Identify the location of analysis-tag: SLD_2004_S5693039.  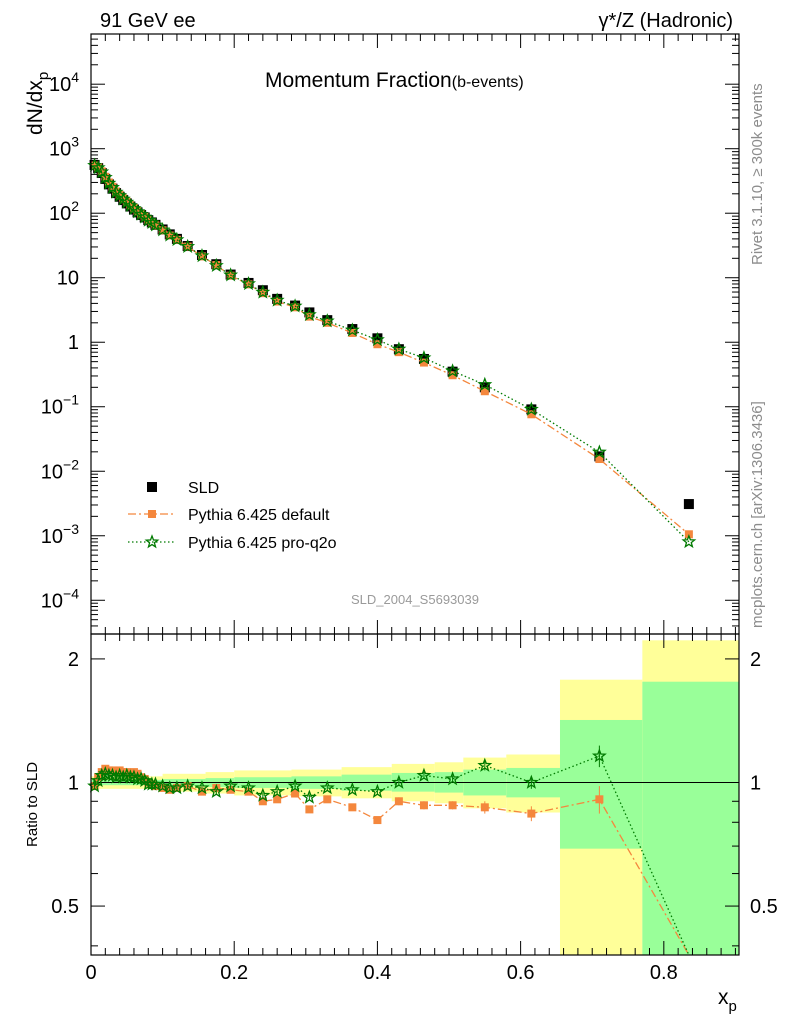
(415, 599).